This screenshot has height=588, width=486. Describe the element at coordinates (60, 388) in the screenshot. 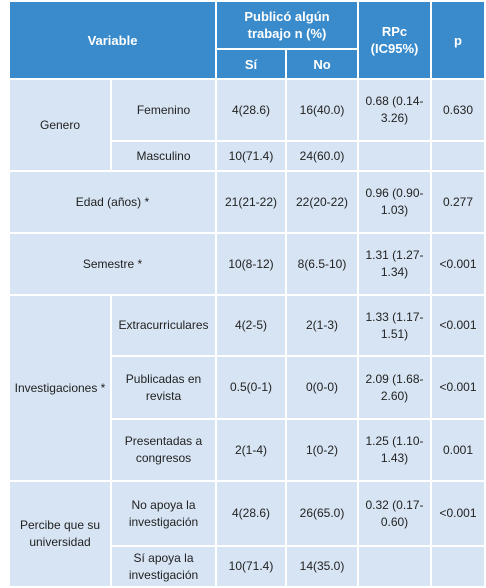

I see `variable-cell: Investigaciones *` at that location.